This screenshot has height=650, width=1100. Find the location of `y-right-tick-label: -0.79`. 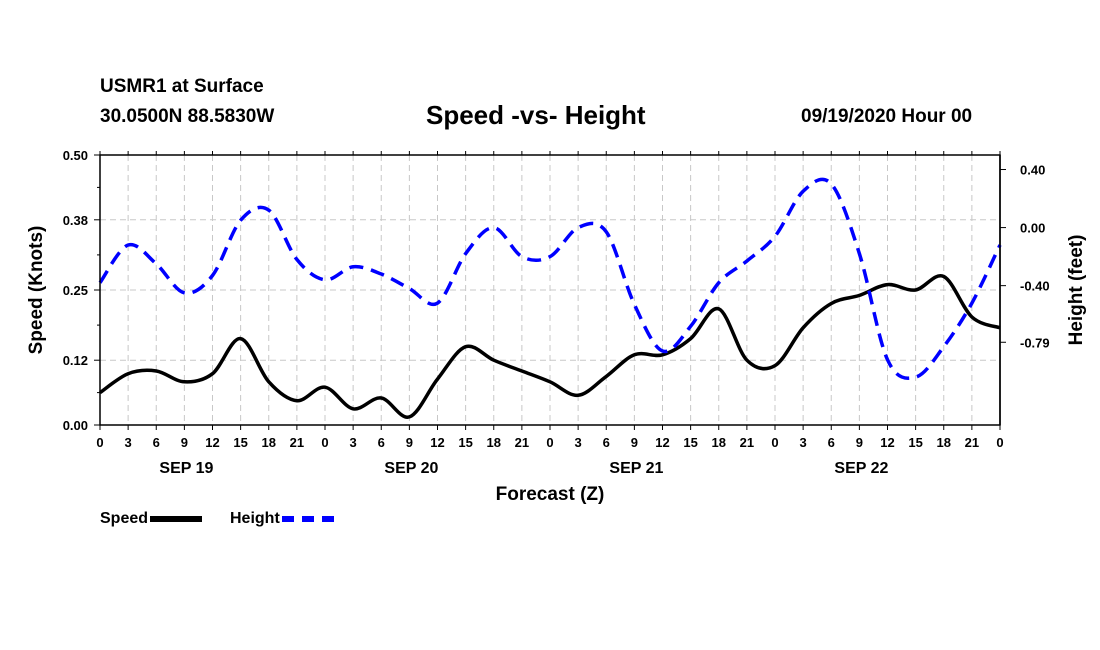

y-right-tick-label: -0.79 is located at coordinates (1035, 342).